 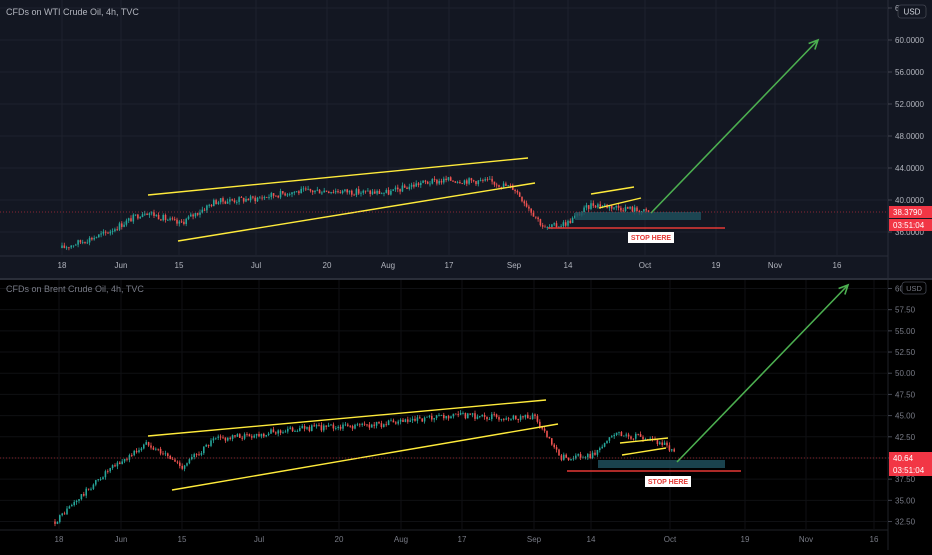 I want to click on wti-x-tick-label-jun: Jun, so click(x=121, y=265).